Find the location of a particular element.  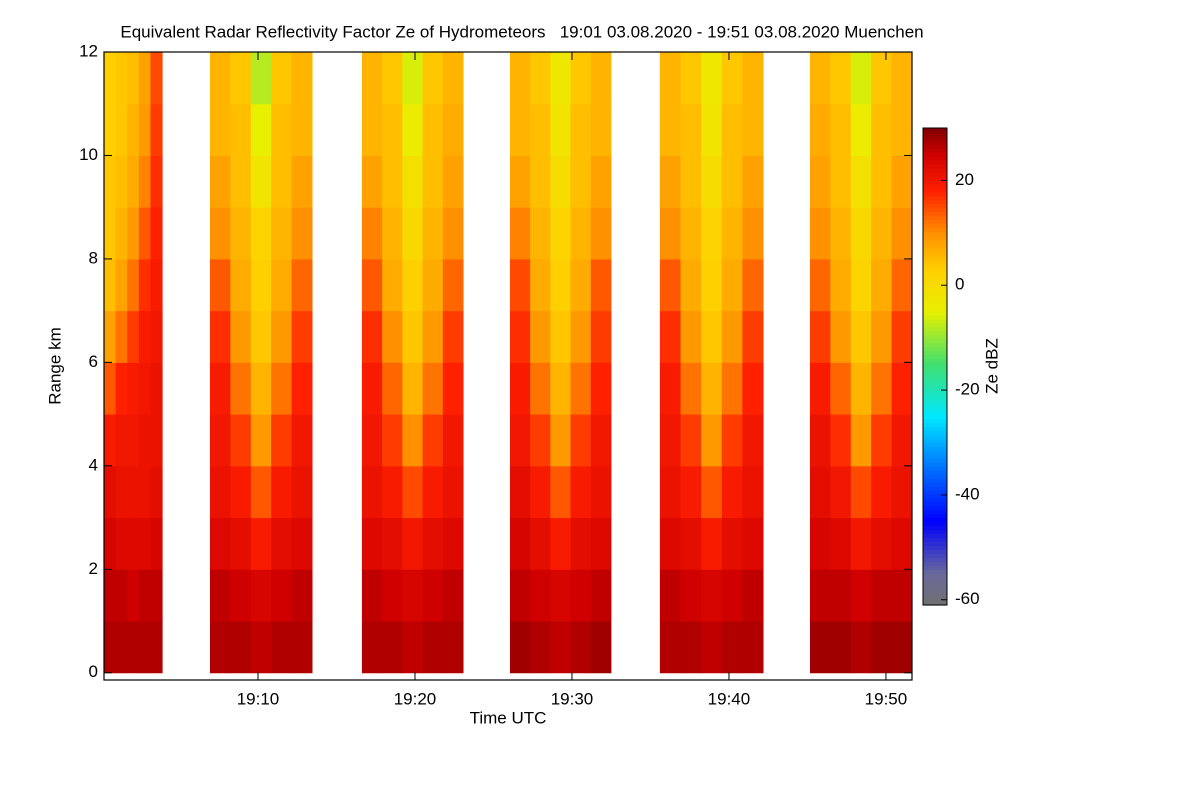

colorbar-frame is located at coordinates (935, 366).